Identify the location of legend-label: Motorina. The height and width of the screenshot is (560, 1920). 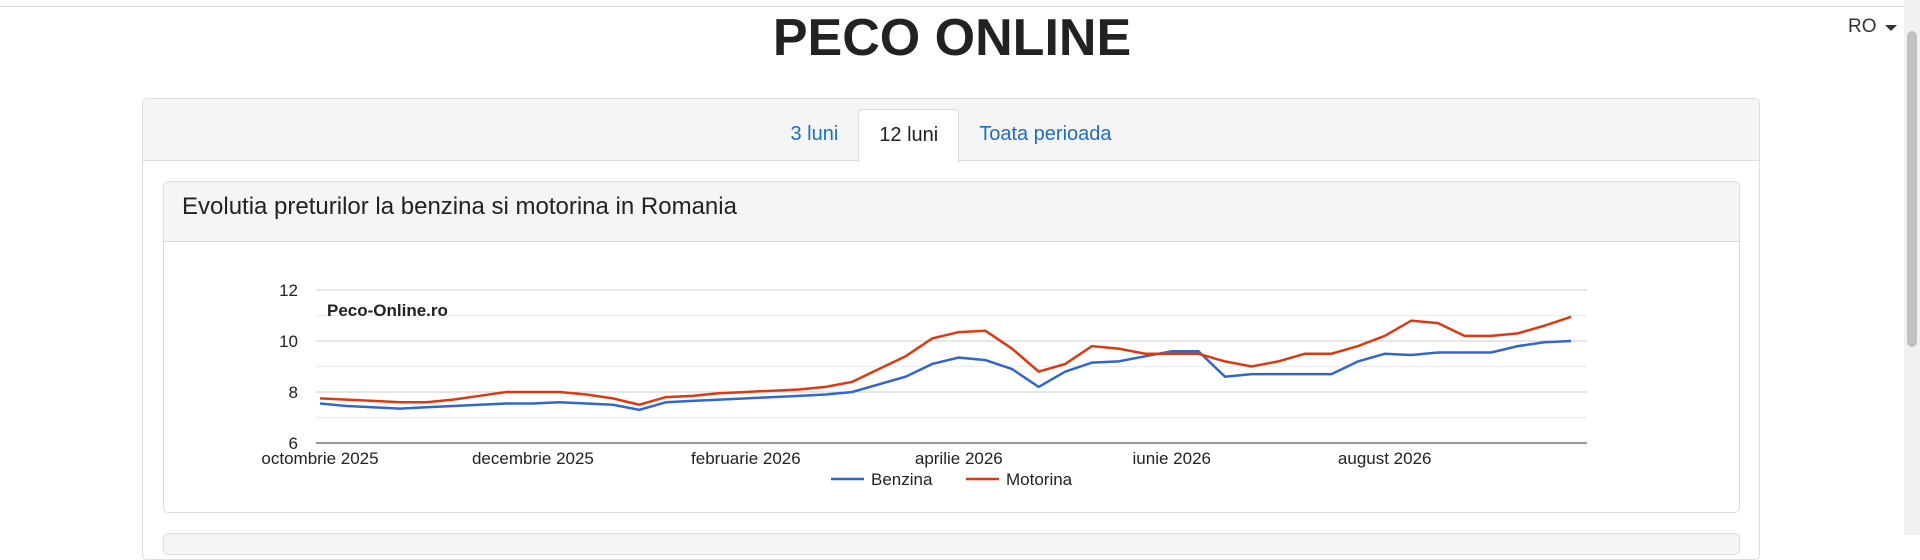
(1039, 479).